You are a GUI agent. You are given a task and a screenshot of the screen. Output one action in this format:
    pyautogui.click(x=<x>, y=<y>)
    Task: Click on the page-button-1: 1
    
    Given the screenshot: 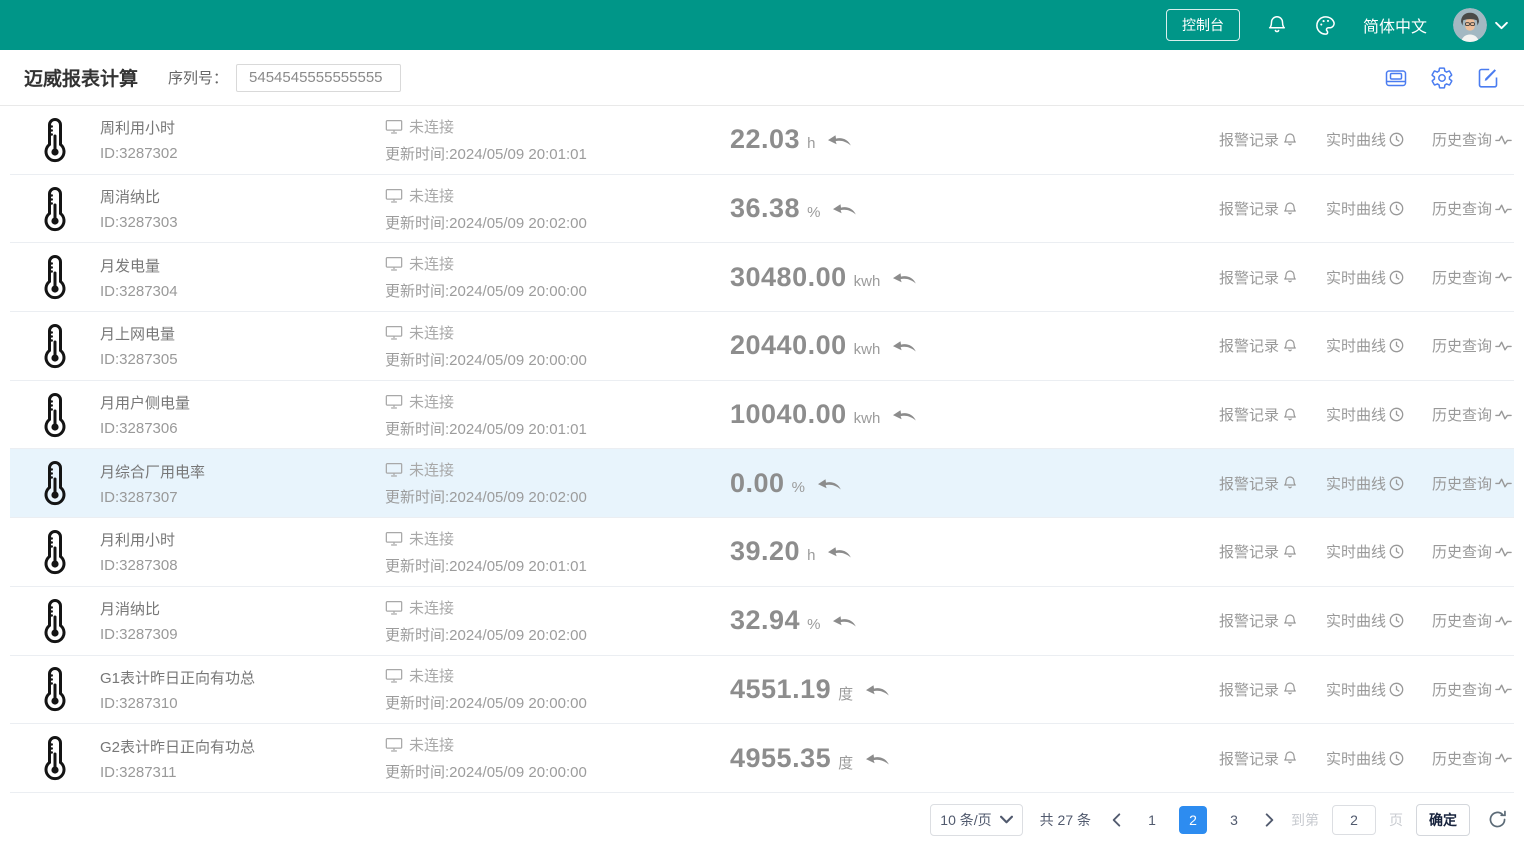 What is the action you would take?
    pyautogui.click(x=1152, y=820)
    